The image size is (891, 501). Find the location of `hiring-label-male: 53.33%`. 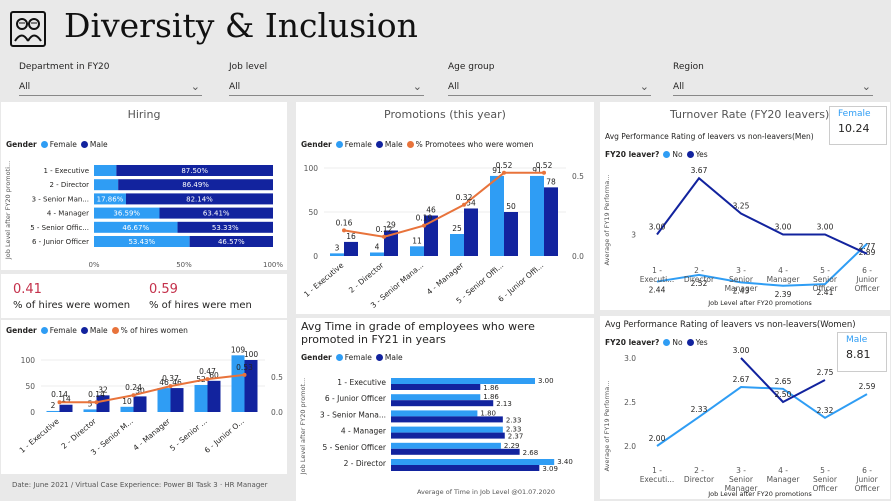

hiring-label-male: 53.33% is located at coordinates (225, 228).